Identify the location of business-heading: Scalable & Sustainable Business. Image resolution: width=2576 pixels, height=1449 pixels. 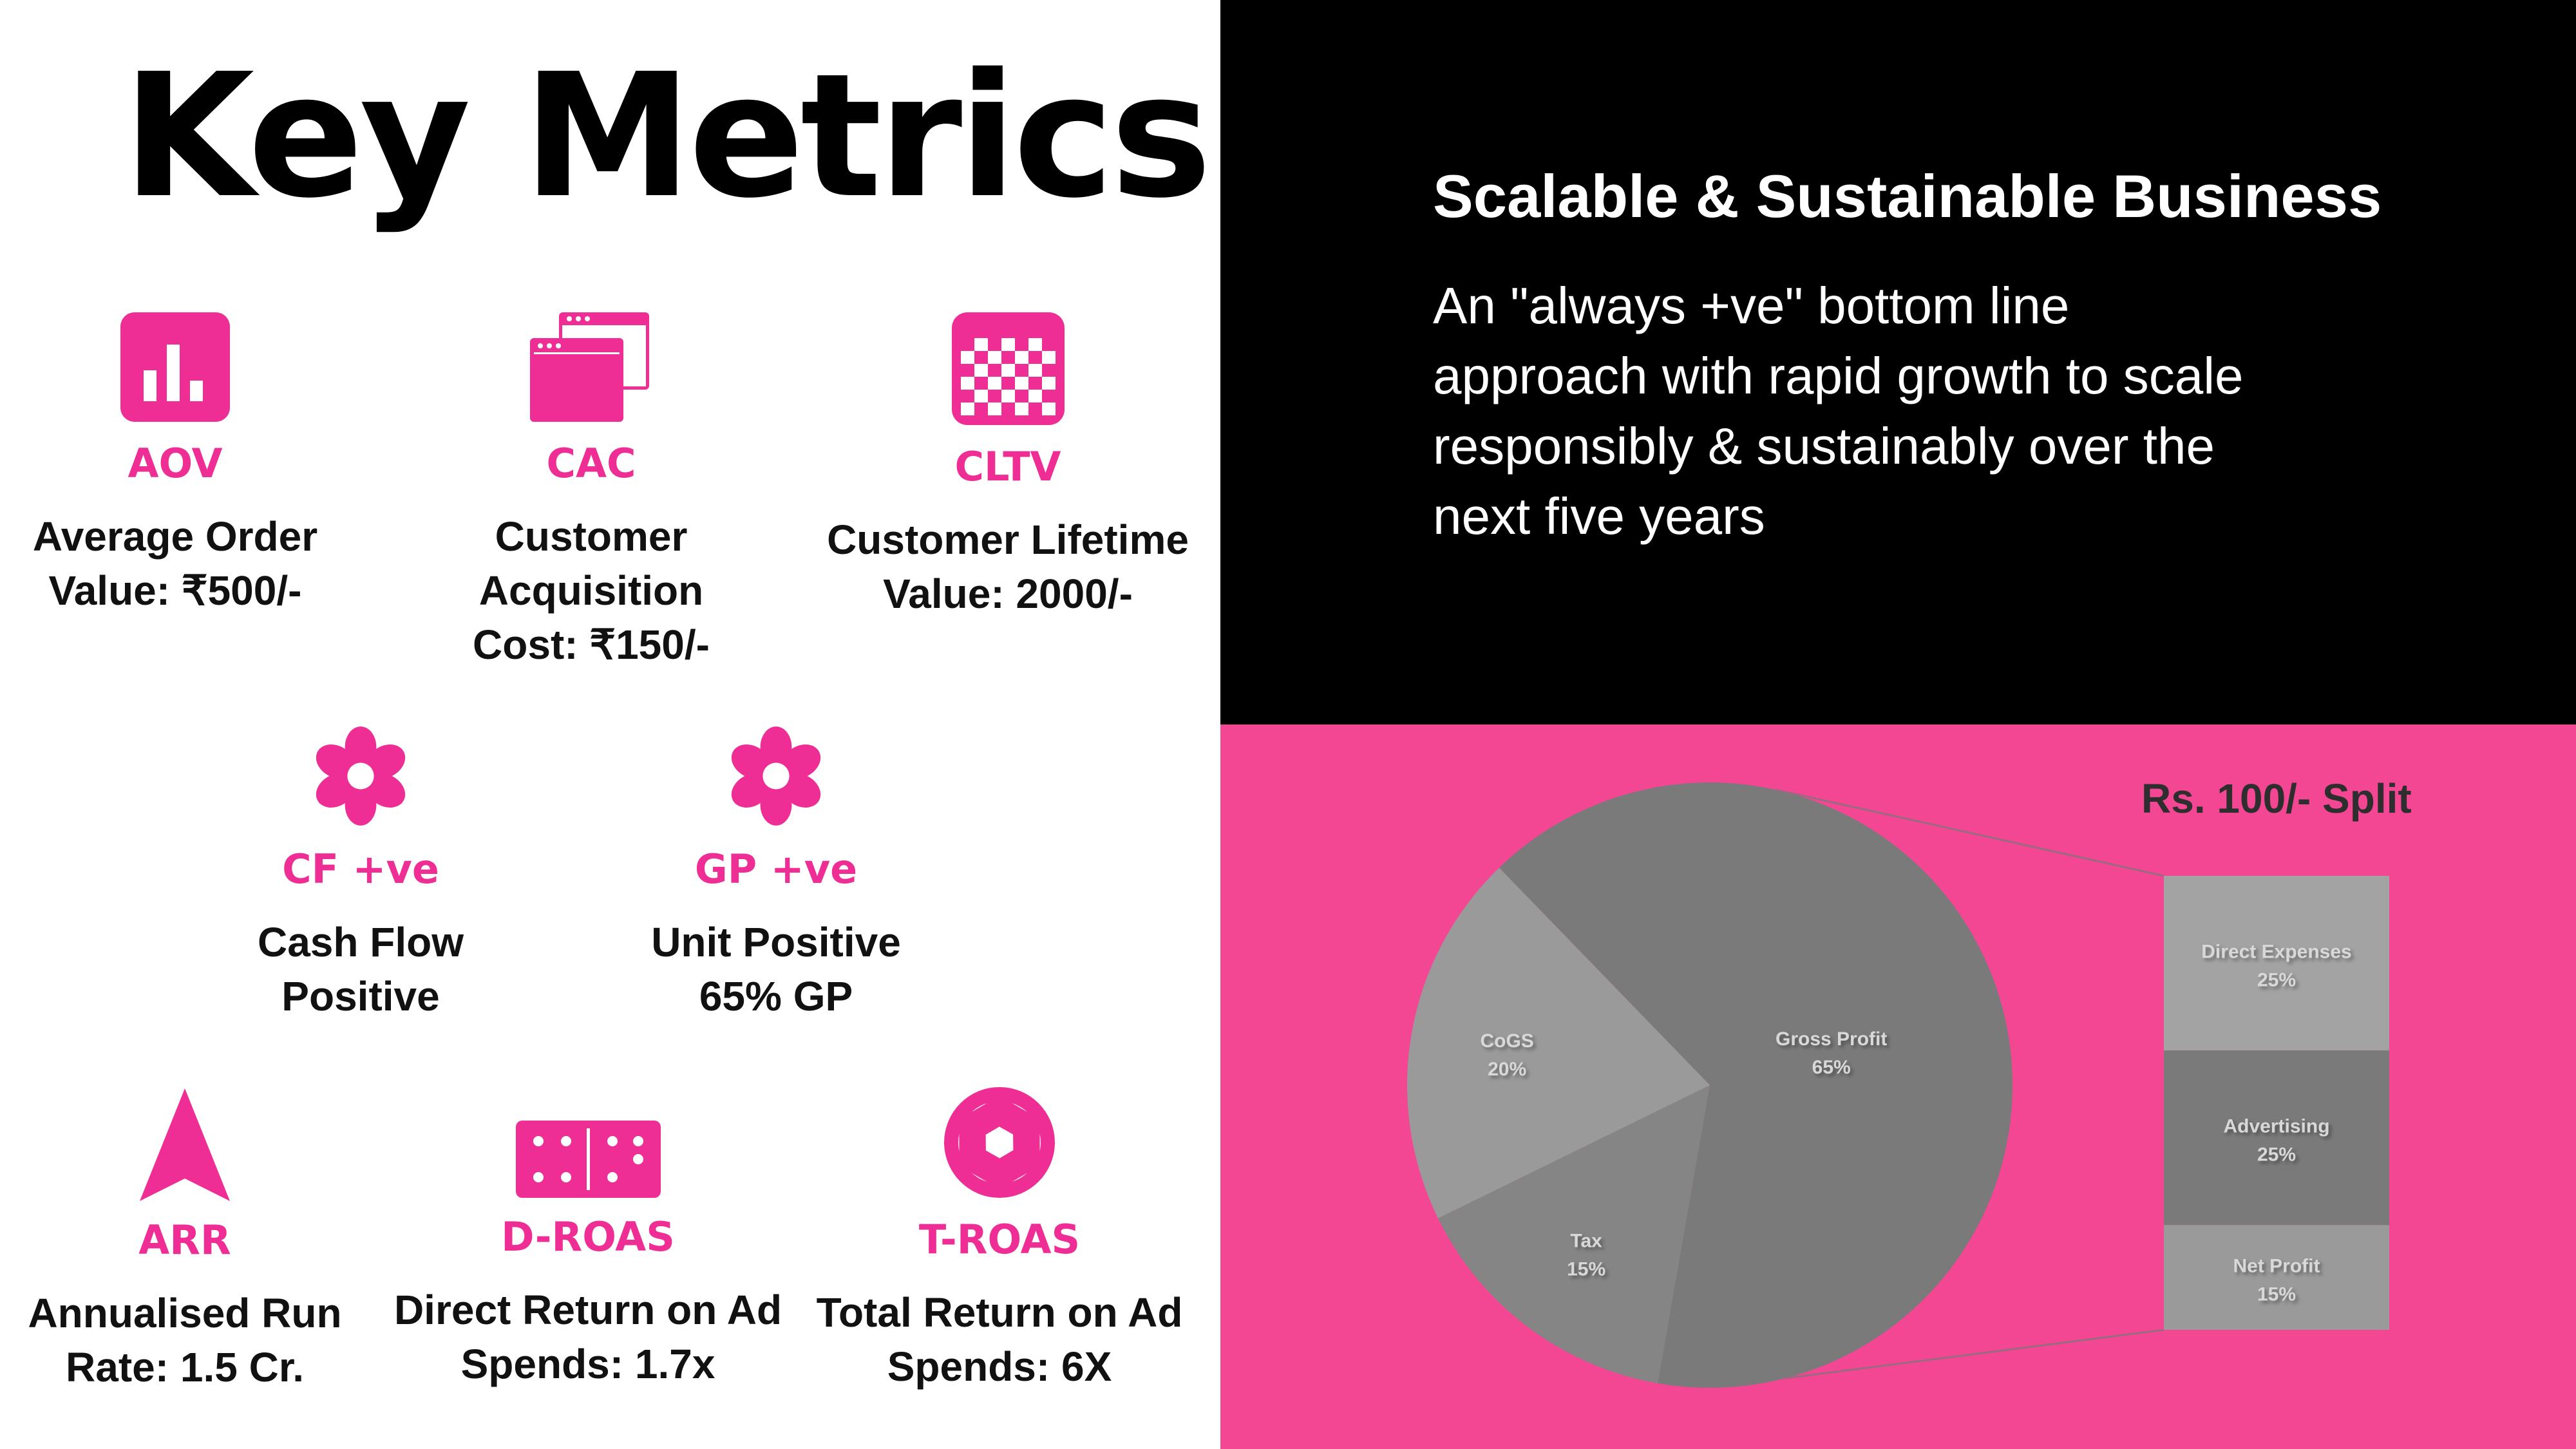
(1907, 196).